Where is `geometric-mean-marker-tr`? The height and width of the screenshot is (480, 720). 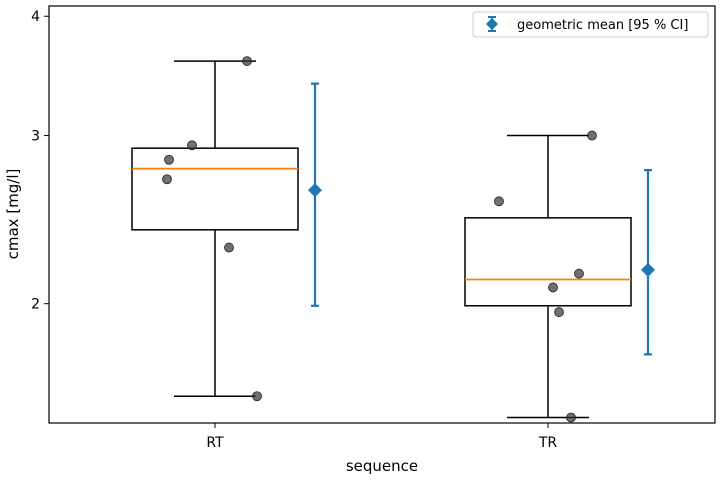 geometric-mean-marker-tr is located at coordinates (648, 269).